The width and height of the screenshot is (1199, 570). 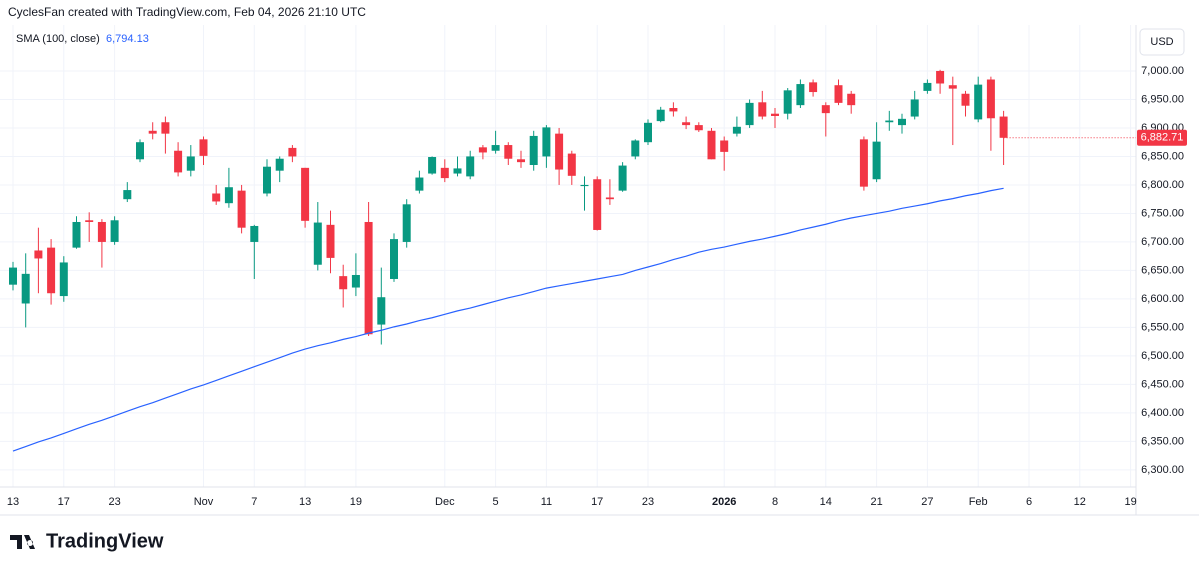 I want to click on y-tick-label: 6,700.00, so click(x=1162, y=242).